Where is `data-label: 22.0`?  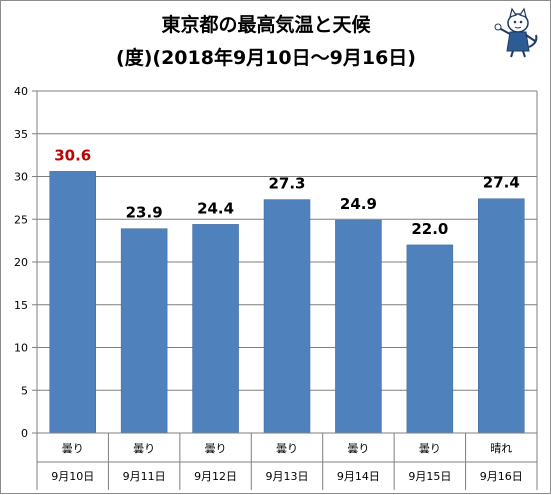
data-label: 22.0 is located at coordinates (429, 229).